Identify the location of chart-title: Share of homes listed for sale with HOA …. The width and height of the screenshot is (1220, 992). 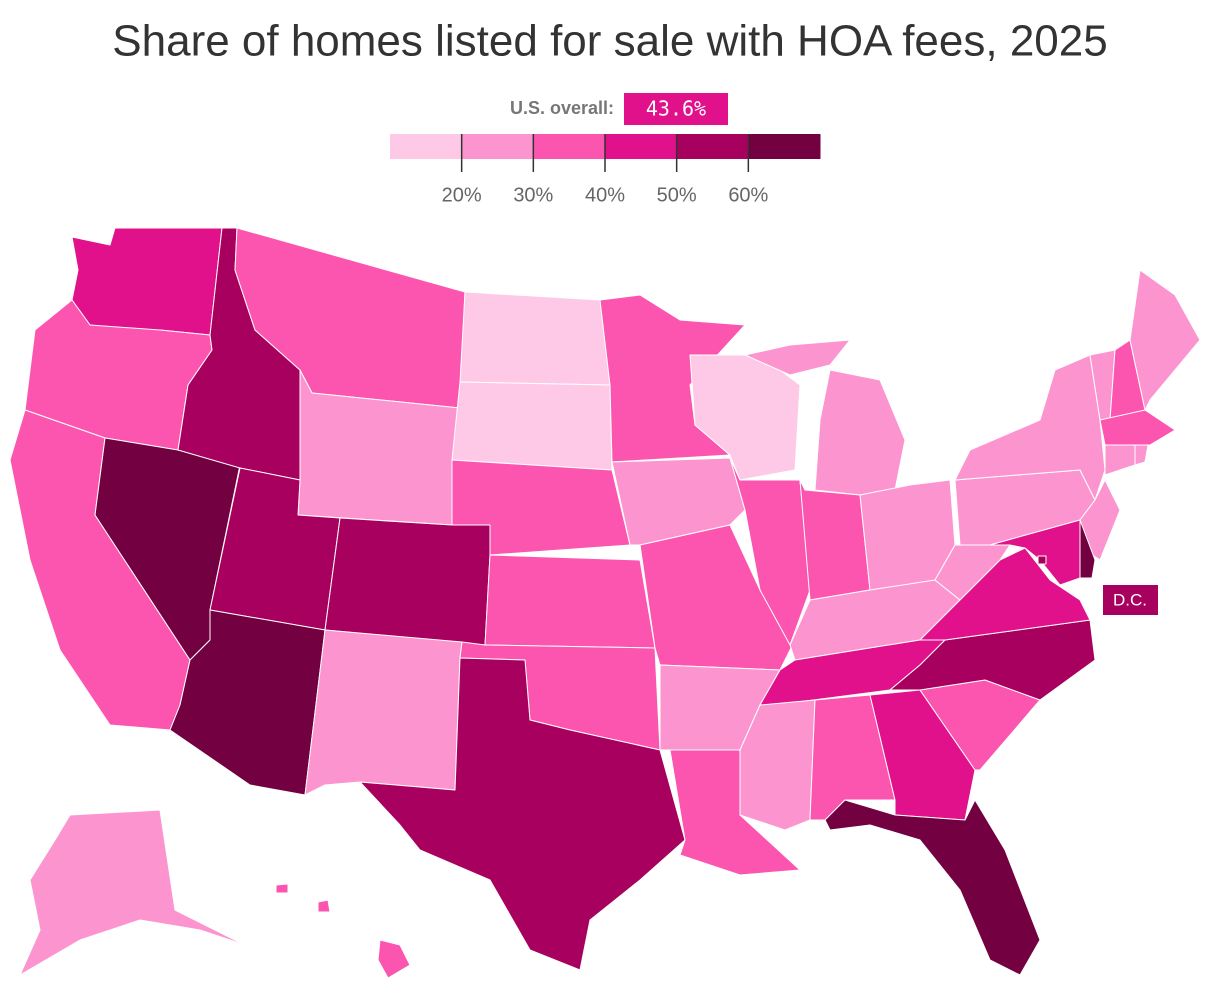
(609, 41).